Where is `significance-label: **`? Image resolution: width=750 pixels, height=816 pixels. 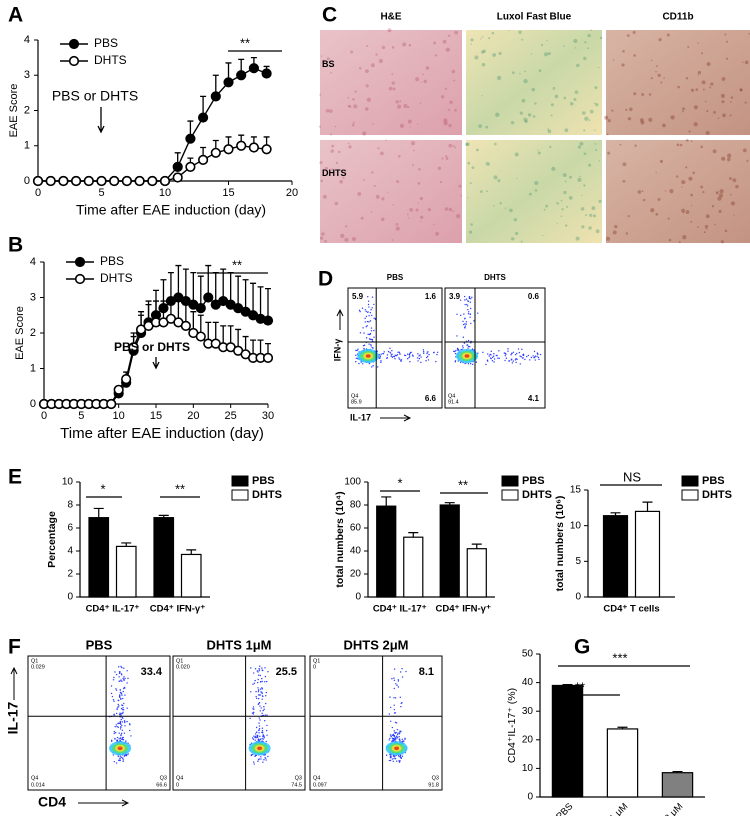
significance-label: ** is located at coordinates (237, 264).